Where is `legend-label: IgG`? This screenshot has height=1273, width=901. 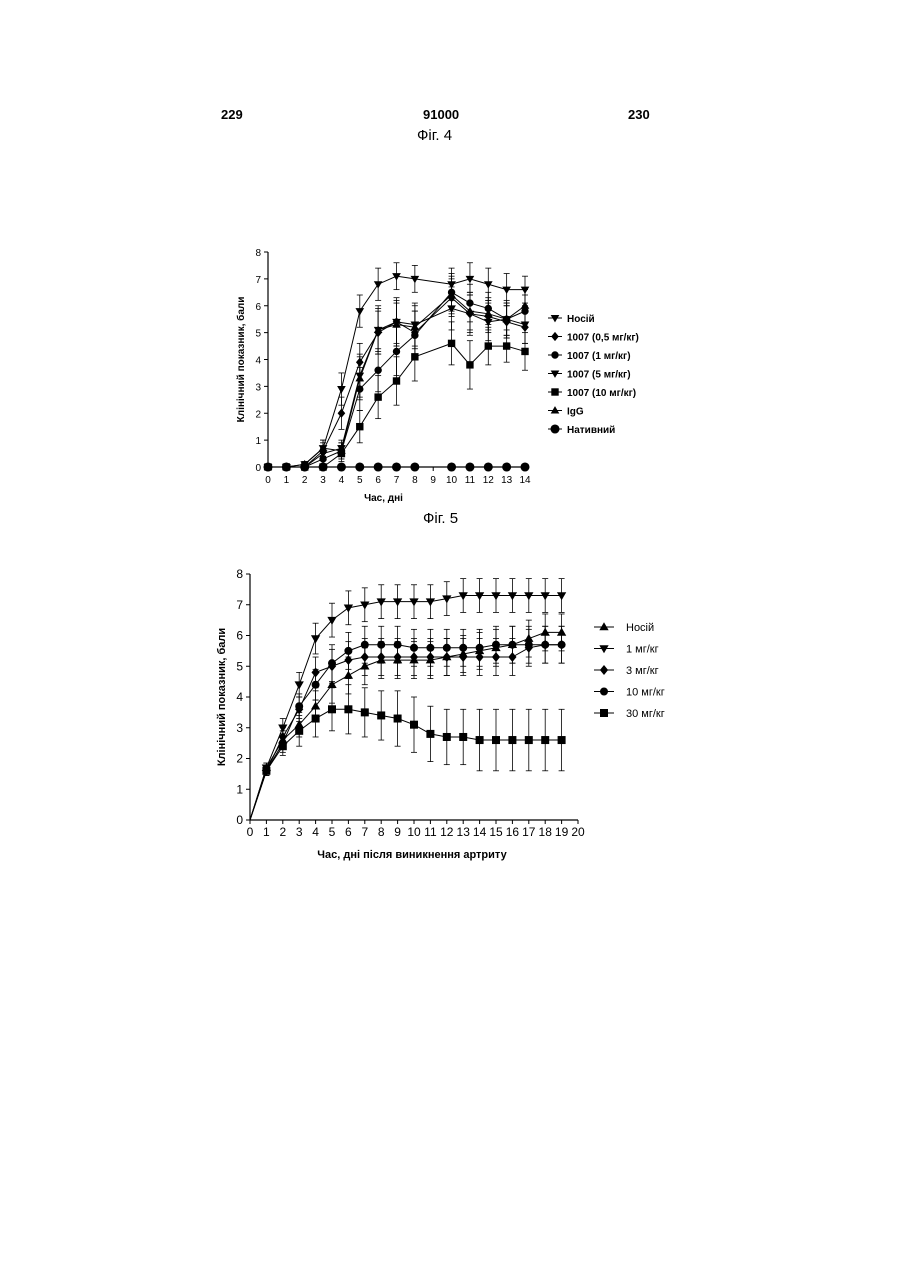
legend-label: IgG is located at coordinates (575, 412).